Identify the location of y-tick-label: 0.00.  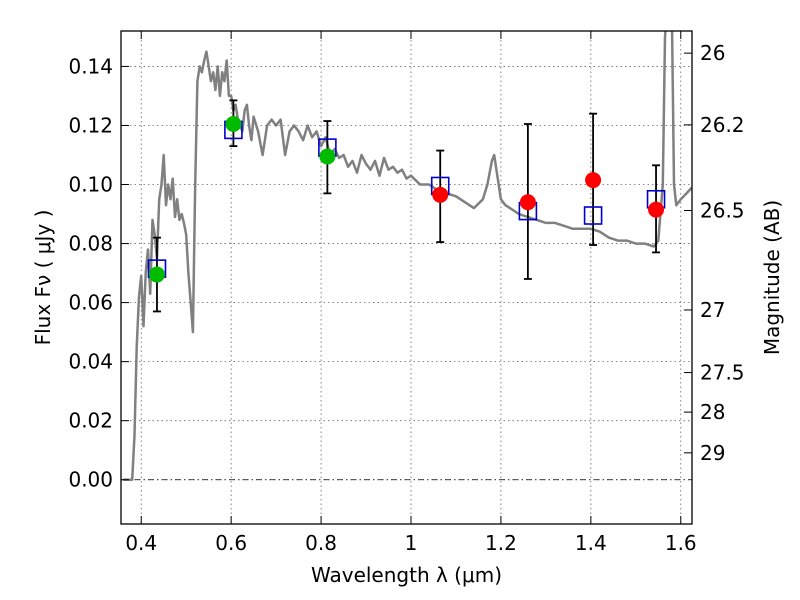
(90, 480).